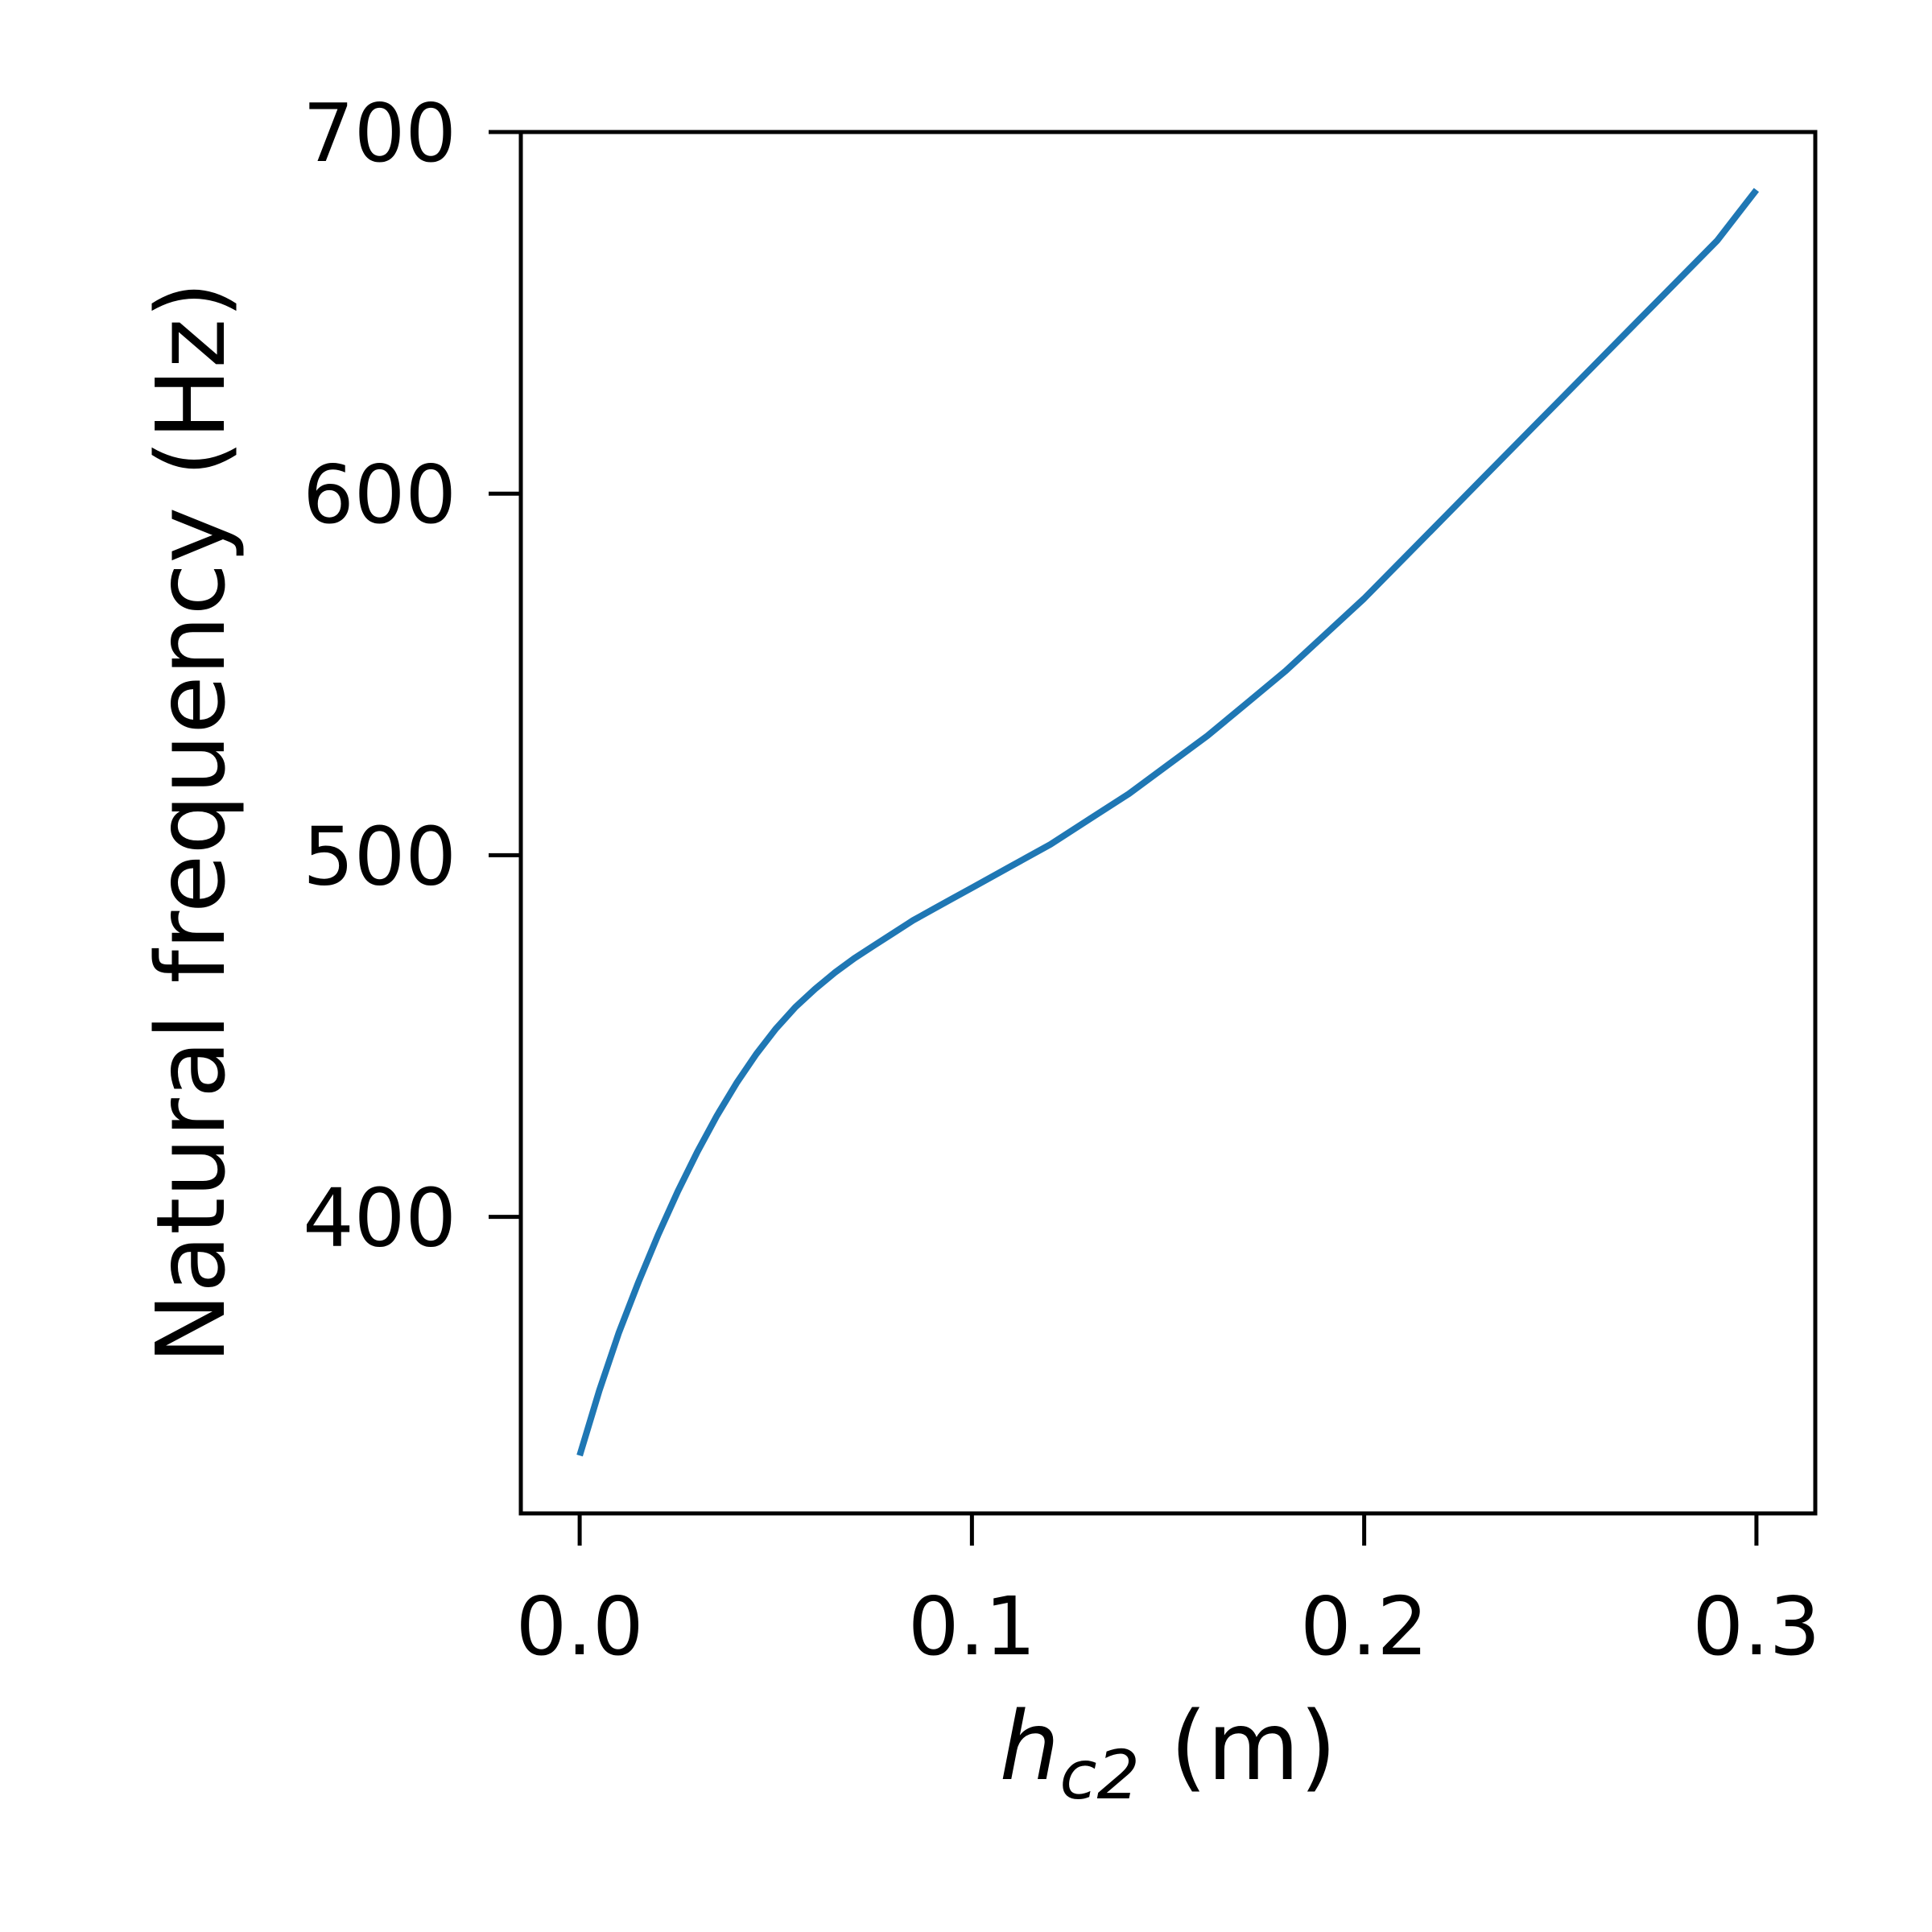  Describe the element at coordinates (379, 495) in the screenshot. I see `y-tick-label: 600` at that location.